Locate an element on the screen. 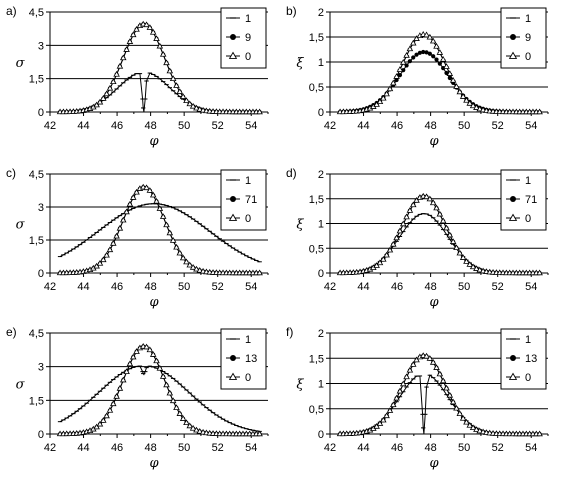 The height and width of the screenshot is (478, 563). x-tick-label: 46 is located at coordinates (397, 126).